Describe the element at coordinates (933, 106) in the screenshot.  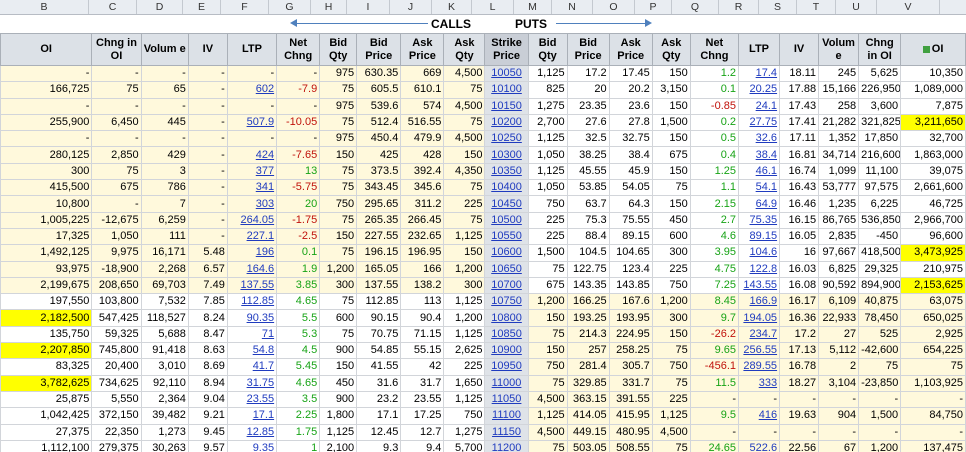
I see `put-cell: 7,875` at that location.